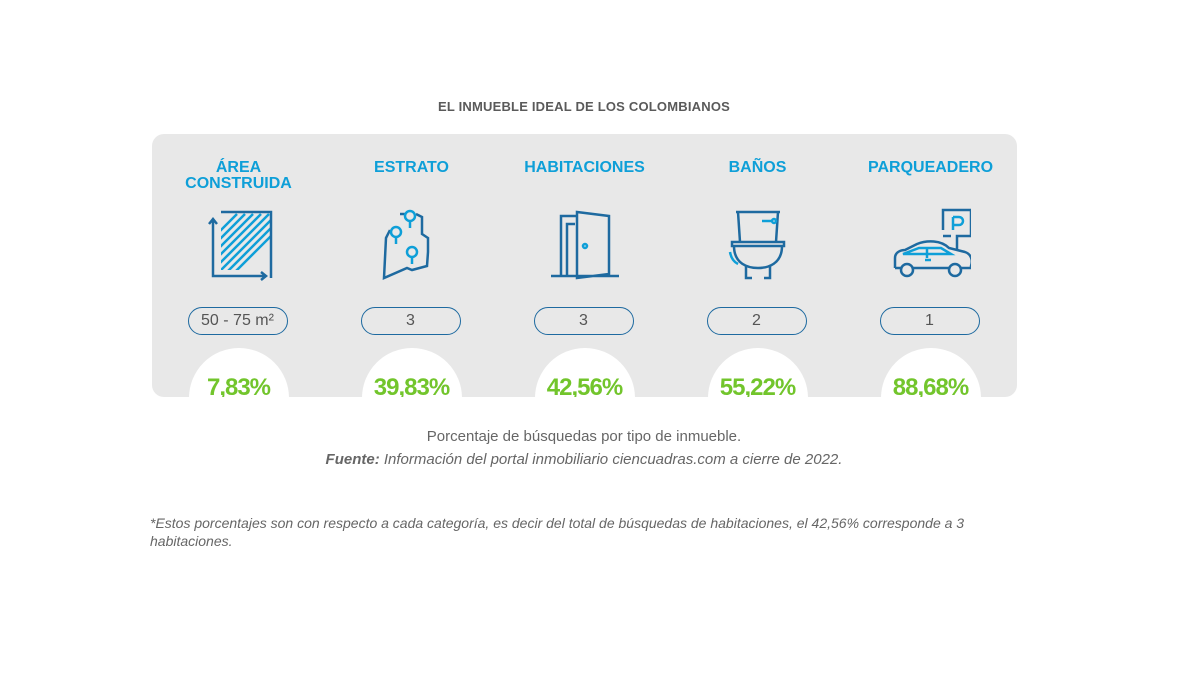 The image size is (1200, 676). What do you see at coordinates (237, 321) in the screenshot?
I see `value-pill: 50 - 75 m²` at bounding box center [237, 321].